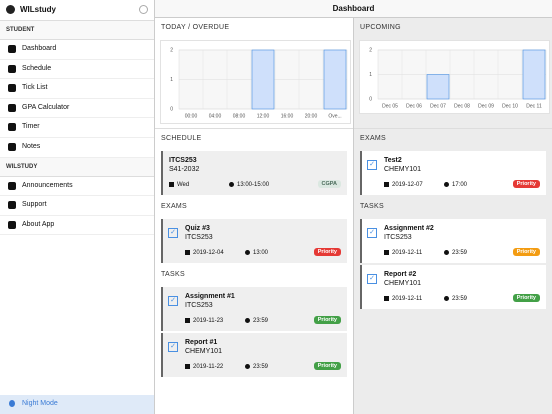 This screenshot has height=414, width=552. I want to click on menu-item: Dashboard, so click(77, 50).